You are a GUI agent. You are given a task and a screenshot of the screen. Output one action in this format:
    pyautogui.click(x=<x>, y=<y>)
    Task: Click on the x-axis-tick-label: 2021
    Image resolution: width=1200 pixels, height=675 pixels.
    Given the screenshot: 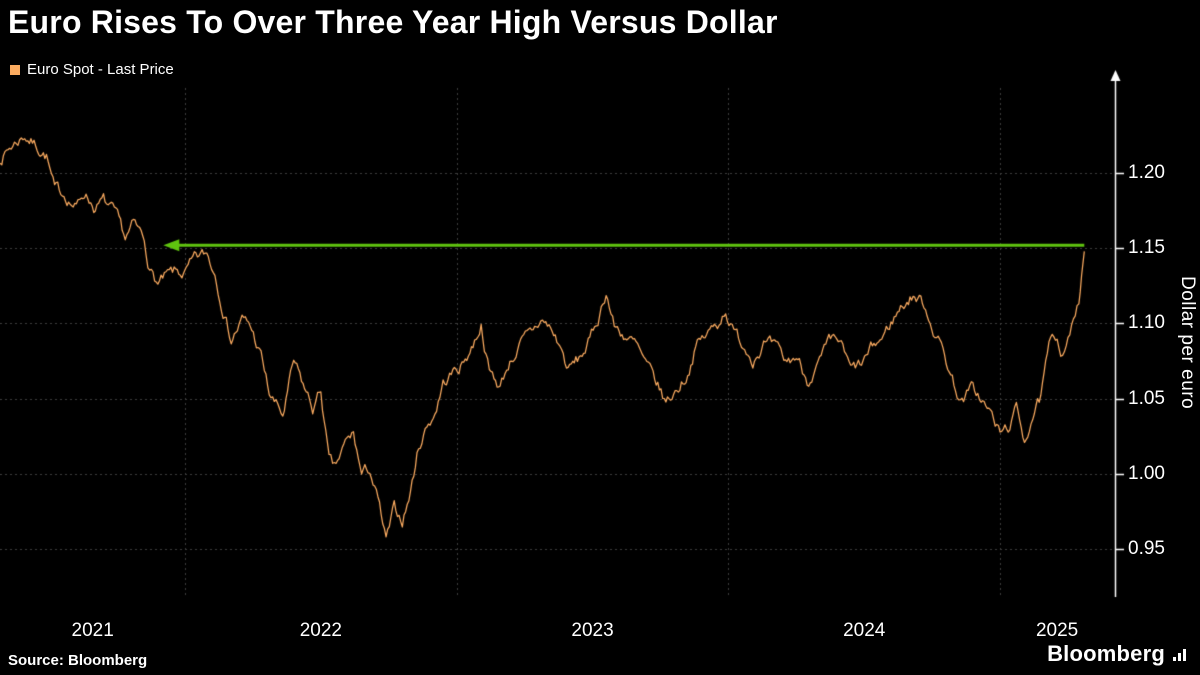 What is the action you would take?
    pyautogui.click(x=92, y=630)
    